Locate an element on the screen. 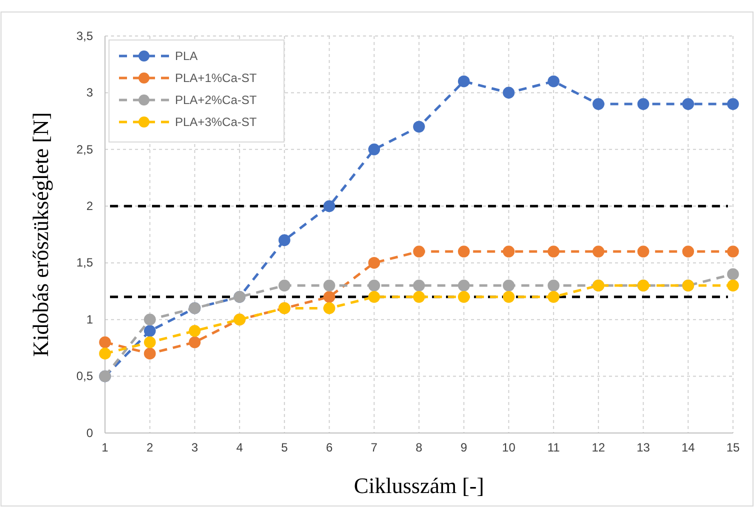  x-tick-label: 10 is located at coordinates (509, 447).